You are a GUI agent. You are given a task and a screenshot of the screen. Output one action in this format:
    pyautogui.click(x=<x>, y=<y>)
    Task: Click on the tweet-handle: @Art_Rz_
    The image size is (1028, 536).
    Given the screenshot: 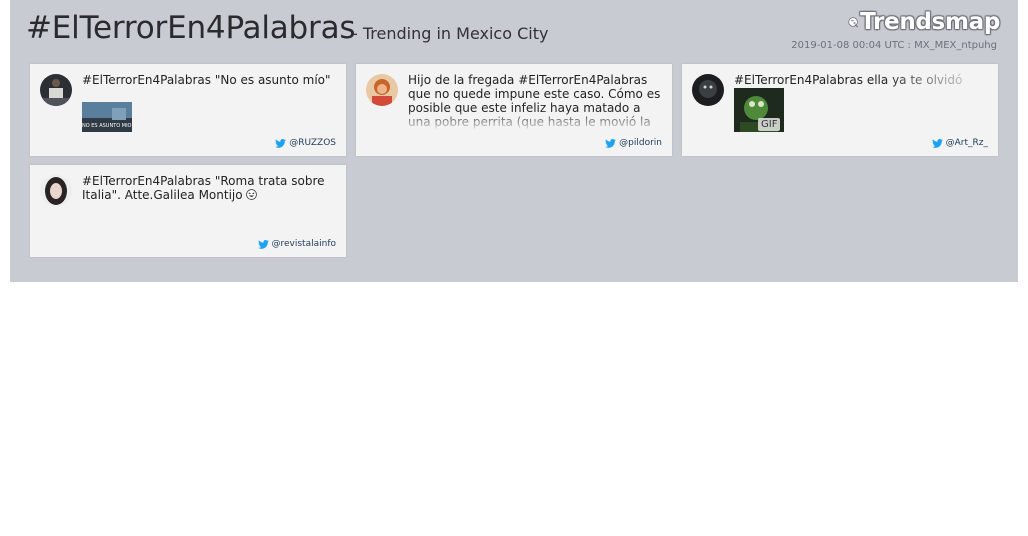 What is the action you would take?
    pyautogui.click(x=966, y=143)
    